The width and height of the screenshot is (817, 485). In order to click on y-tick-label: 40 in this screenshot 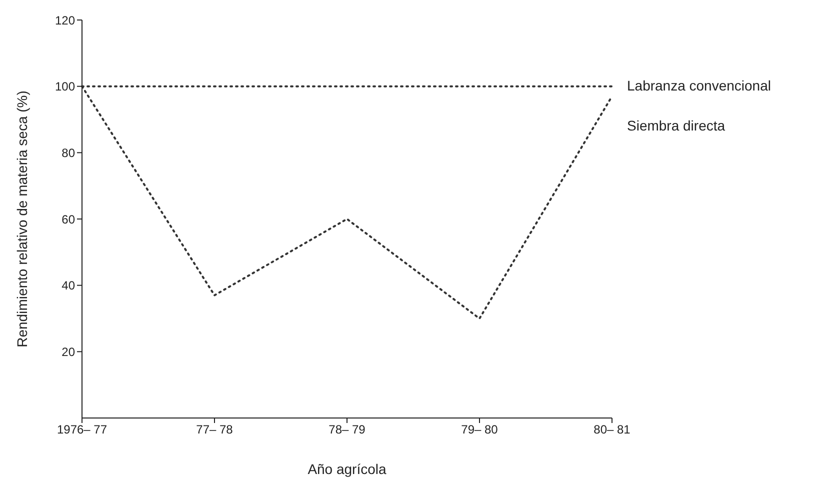, I will do `click(69, 285)`.